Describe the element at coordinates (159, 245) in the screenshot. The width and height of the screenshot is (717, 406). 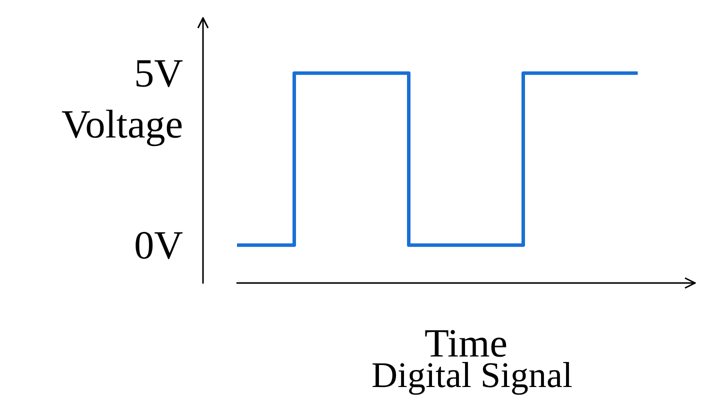
I see `y-tick-label: 0V` at that location.